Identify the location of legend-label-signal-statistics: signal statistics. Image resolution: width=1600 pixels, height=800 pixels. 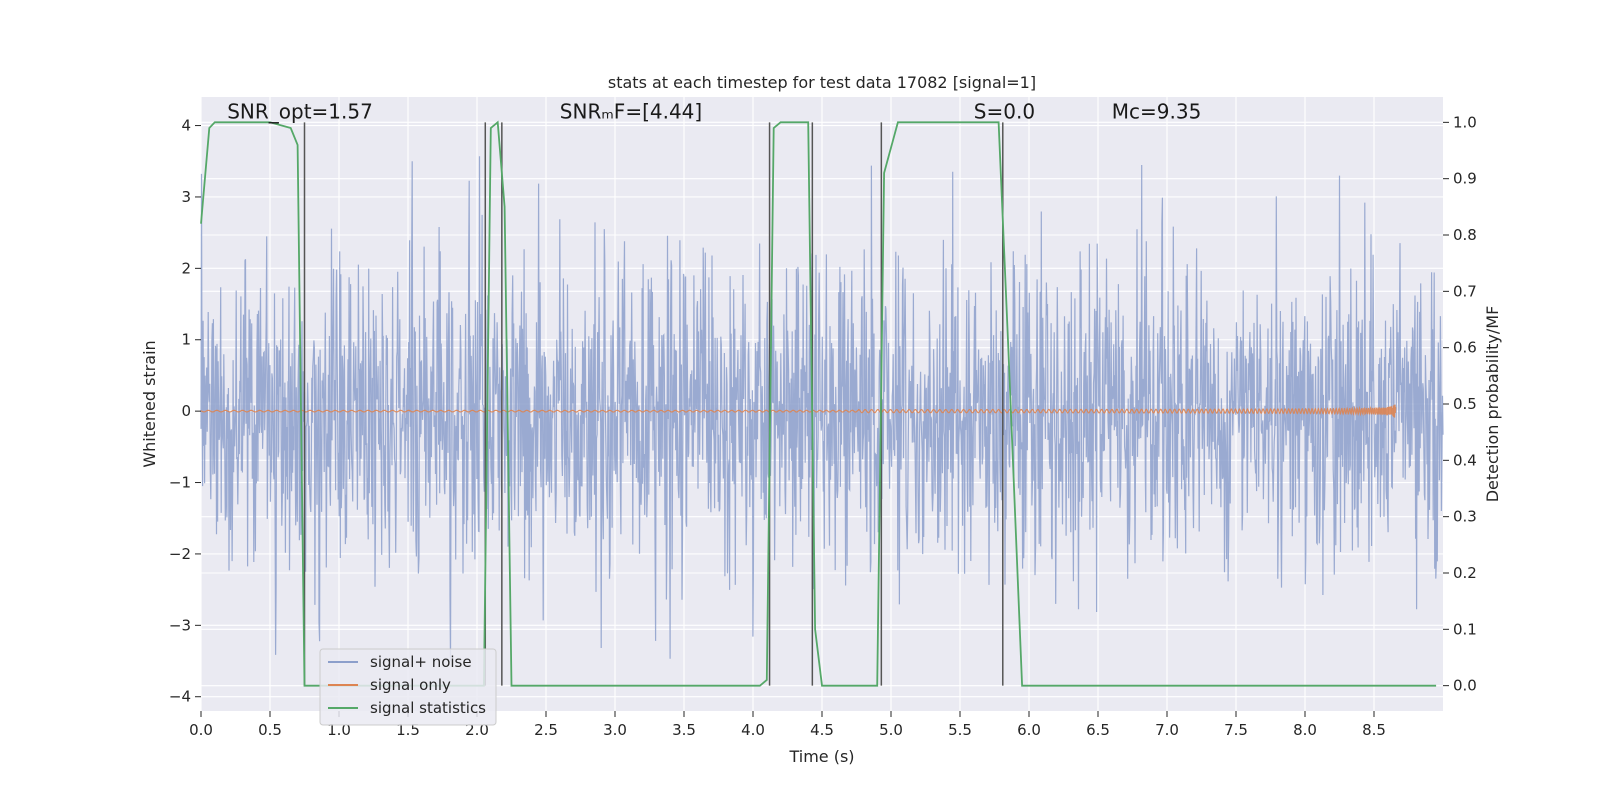
(428, 708).